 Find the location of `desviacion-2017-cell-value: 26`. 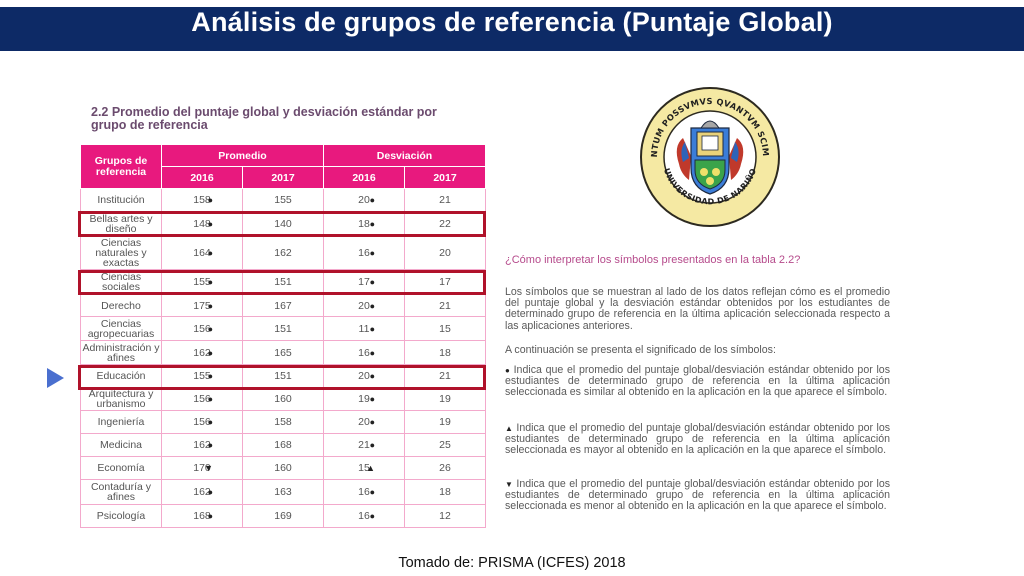

desviacion-2017-cell-value: 26 is located at coordinates (445, 468).